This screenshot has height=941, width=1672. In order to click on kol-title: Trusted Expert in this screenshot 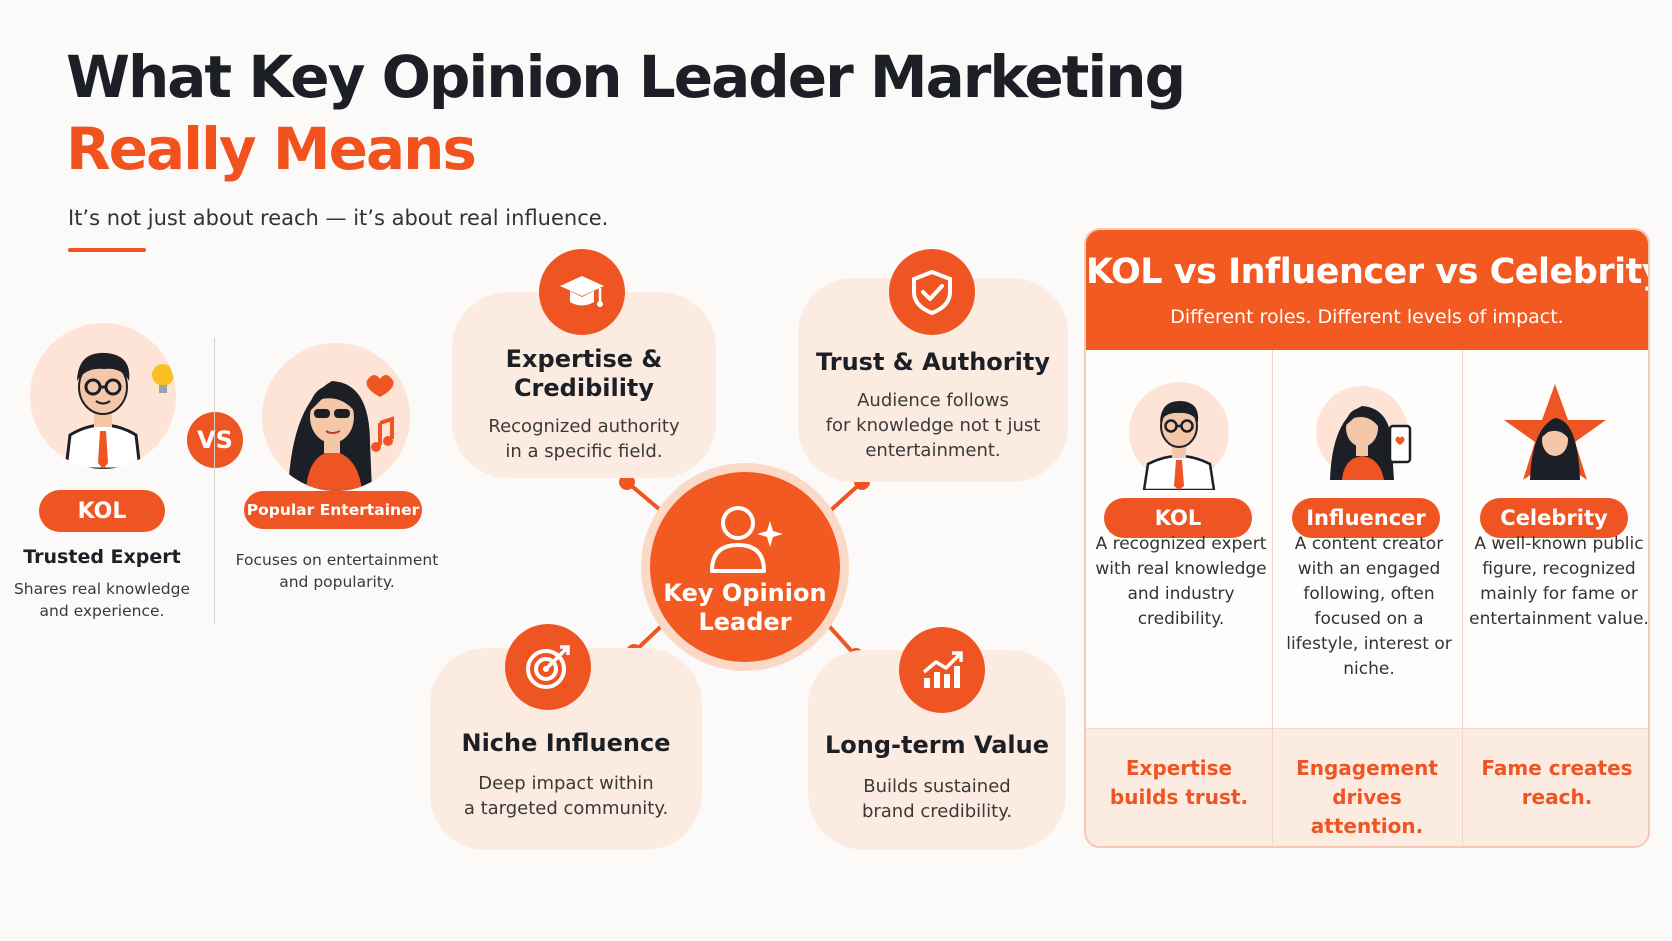, I will do `click(102, 557)`.